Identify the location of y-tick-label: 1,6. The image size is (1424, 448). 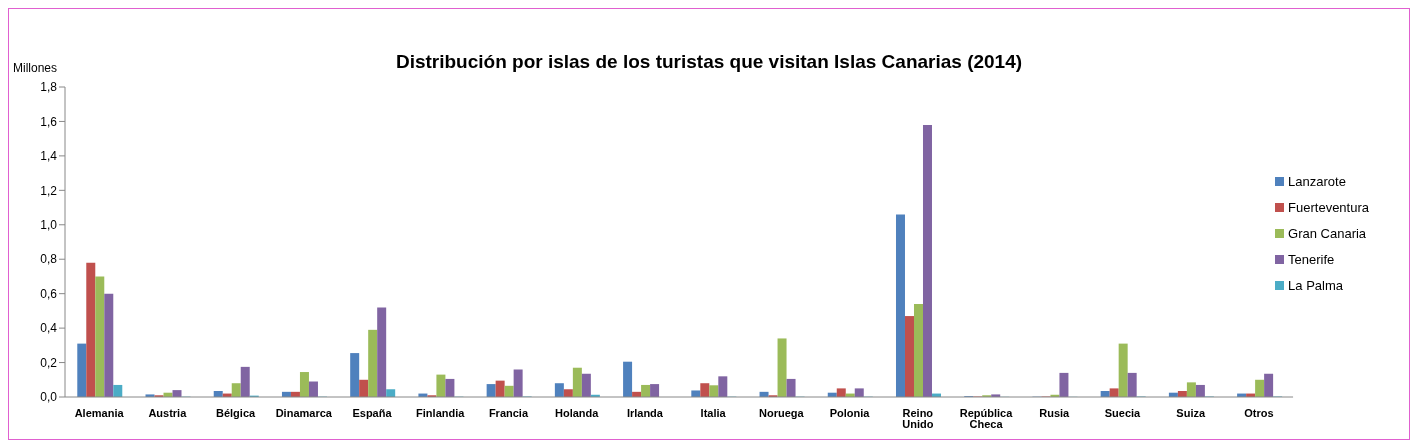
(49, 121).